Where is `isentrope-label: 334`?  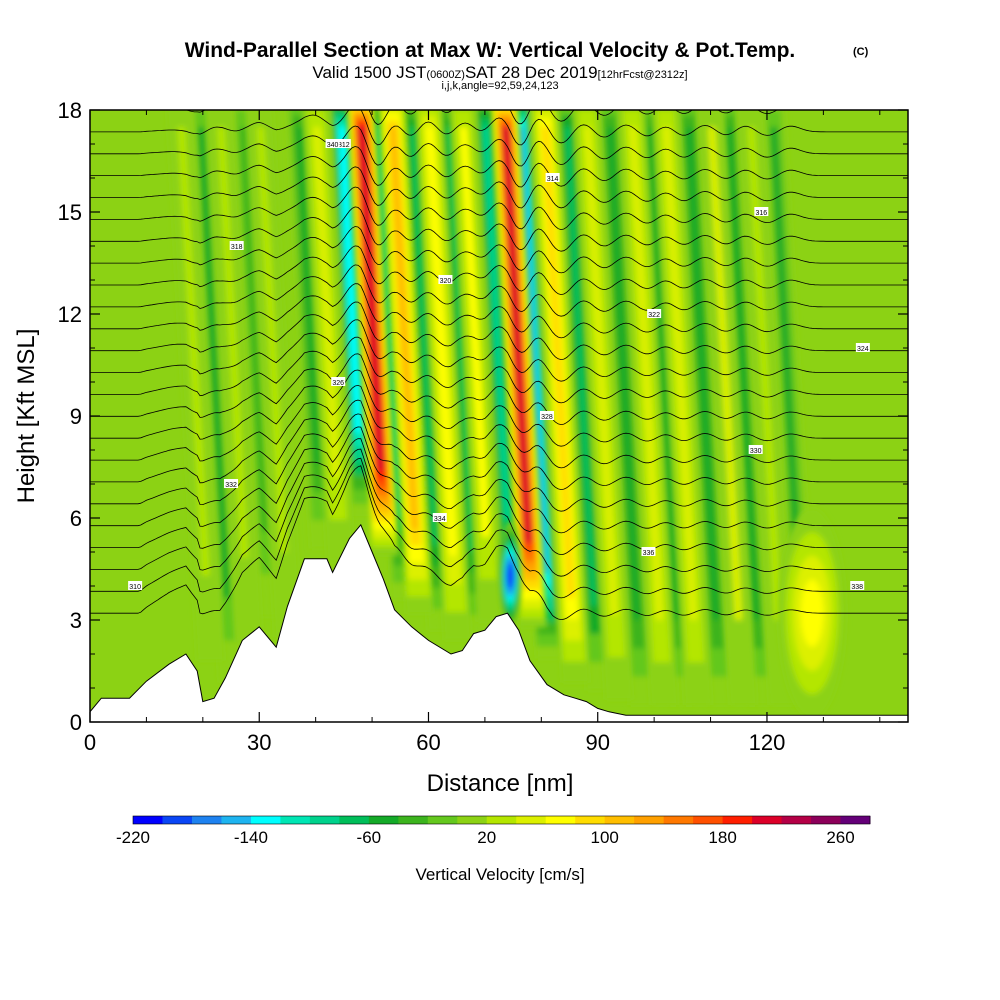
isentrope-label: 334 is located at coordinates (439, 518).